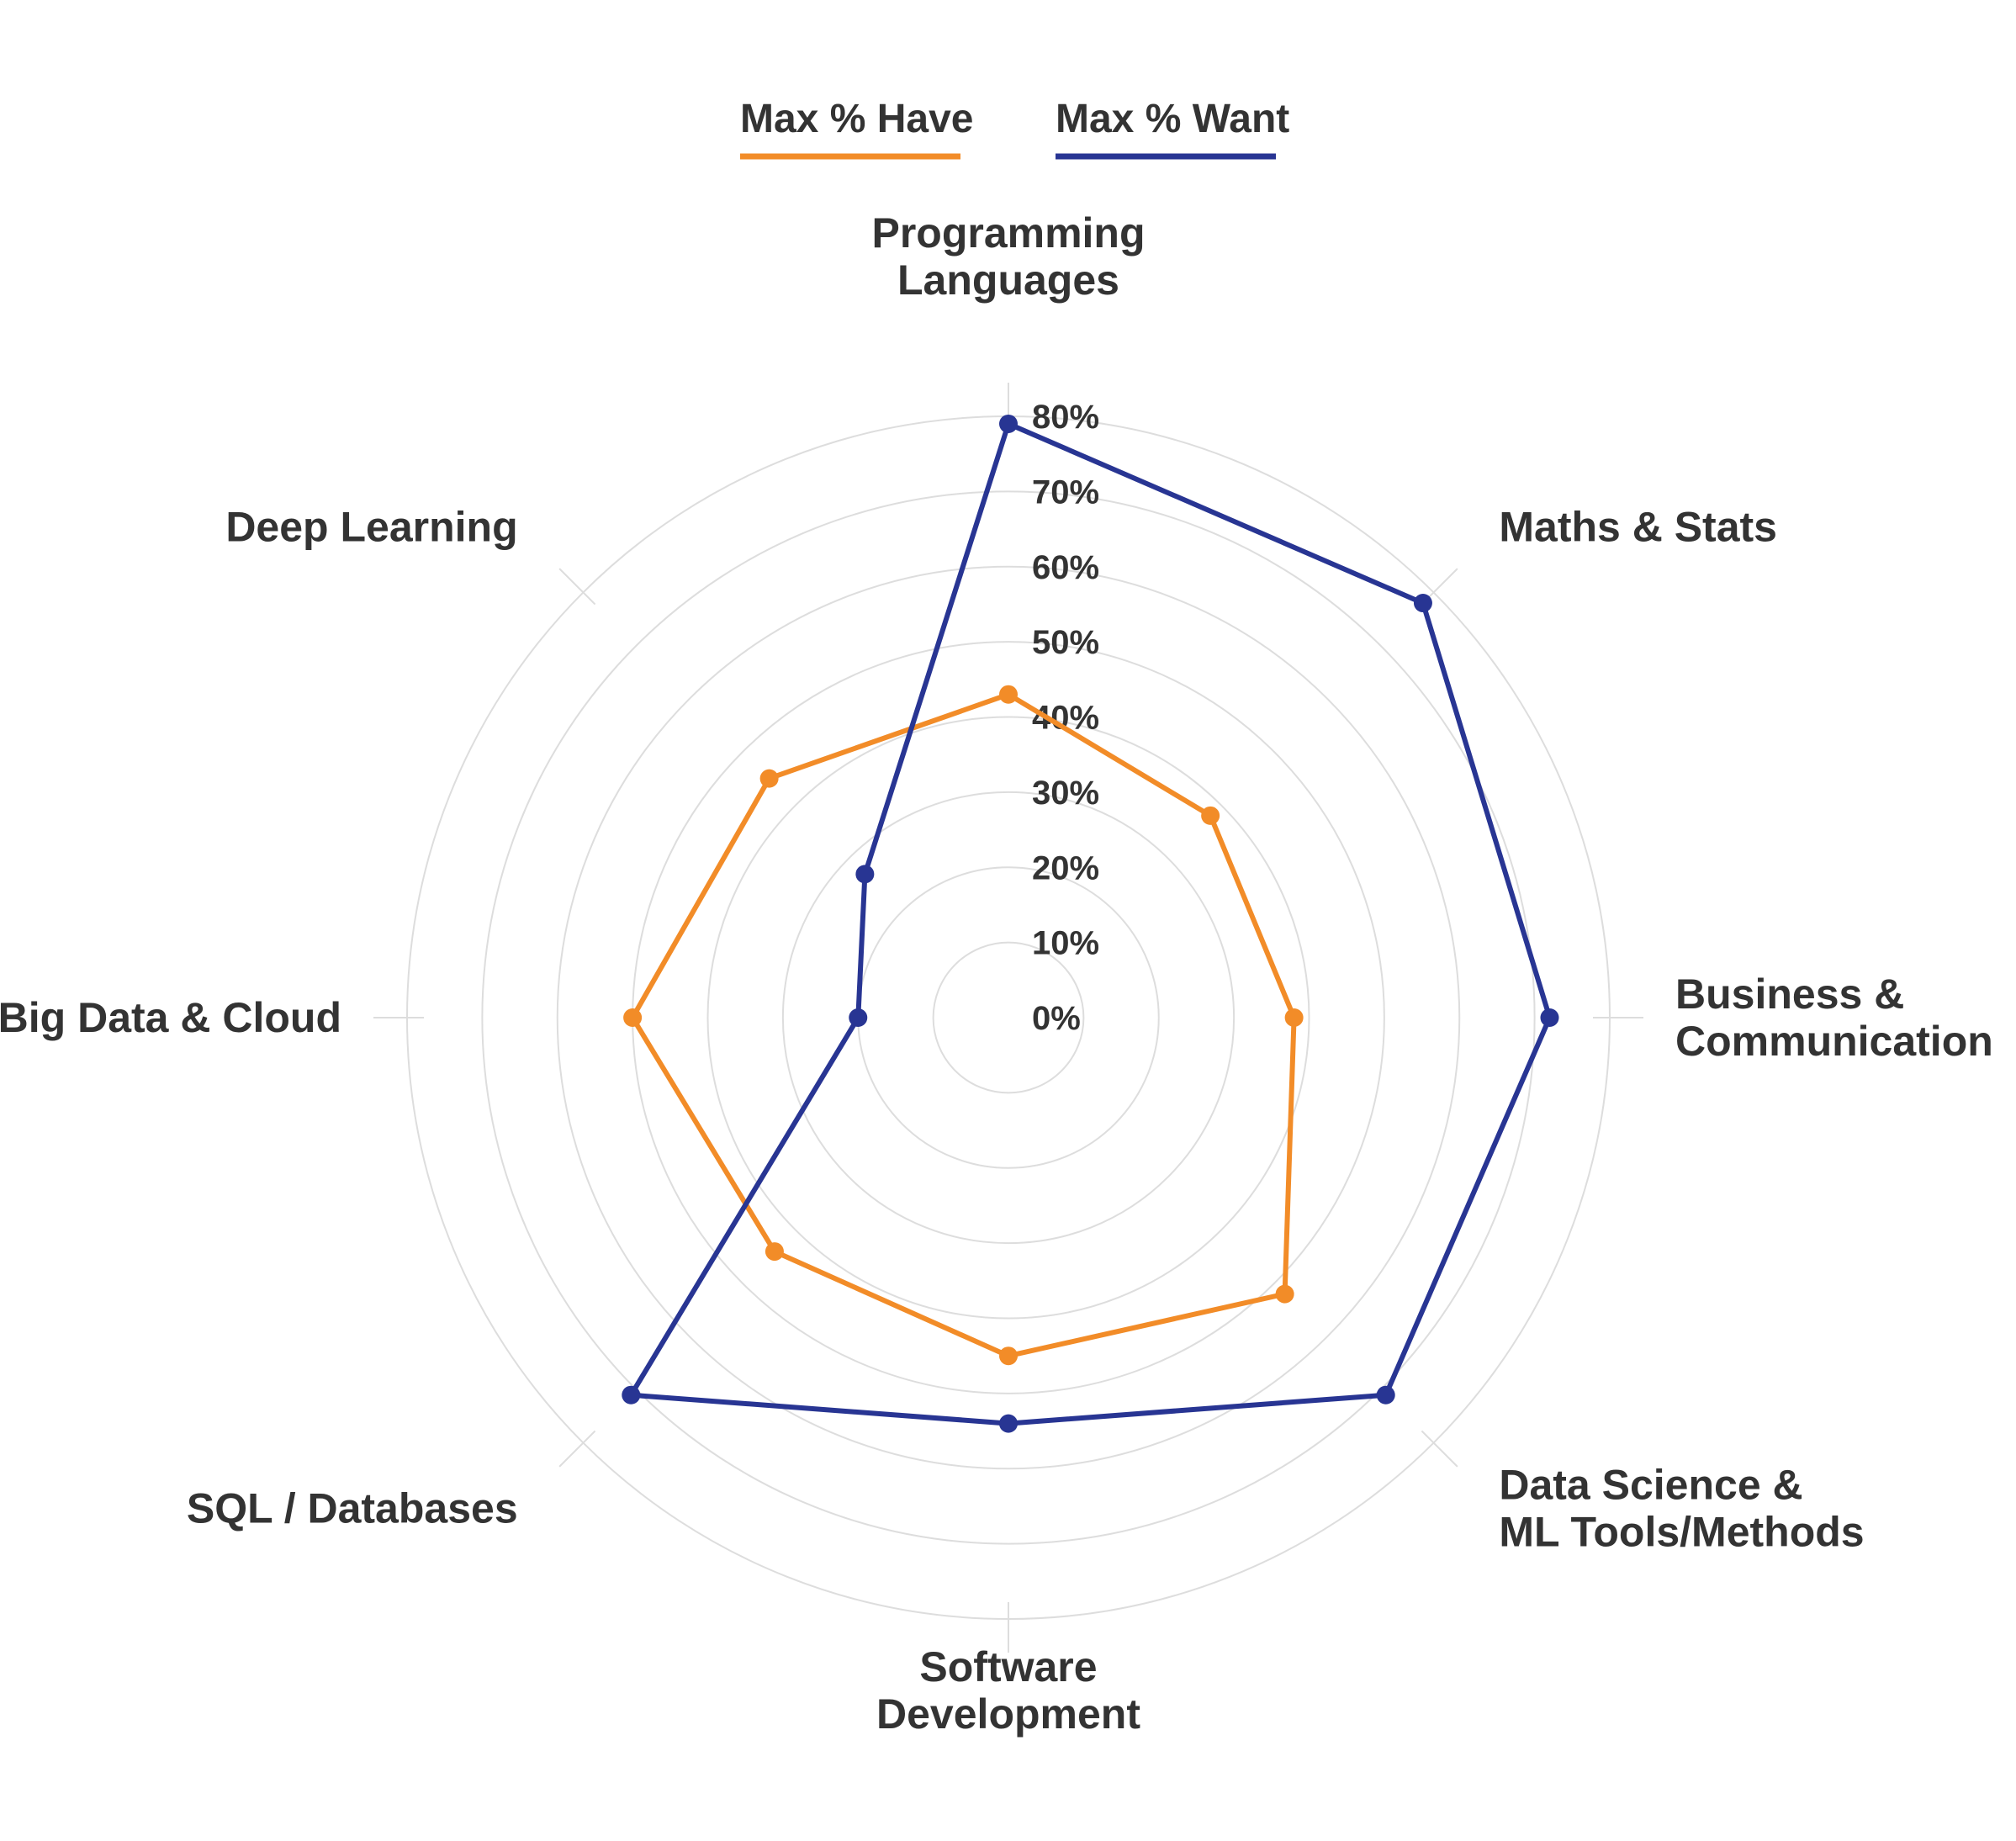  Describe the element at coordinates (1008, 1666) in the screenshot. I see `axis-label-line: Software` at that location.